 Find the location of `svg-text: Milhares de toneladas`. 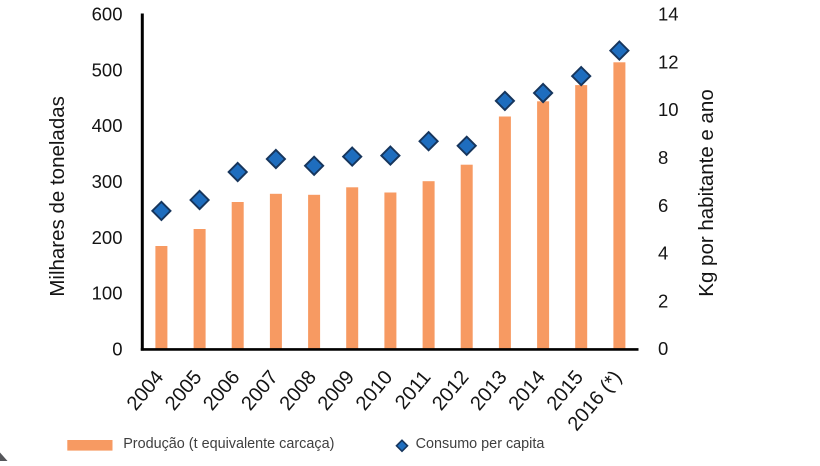

svg-text: Milhares de toneladas is located at coordinates (57, 196).